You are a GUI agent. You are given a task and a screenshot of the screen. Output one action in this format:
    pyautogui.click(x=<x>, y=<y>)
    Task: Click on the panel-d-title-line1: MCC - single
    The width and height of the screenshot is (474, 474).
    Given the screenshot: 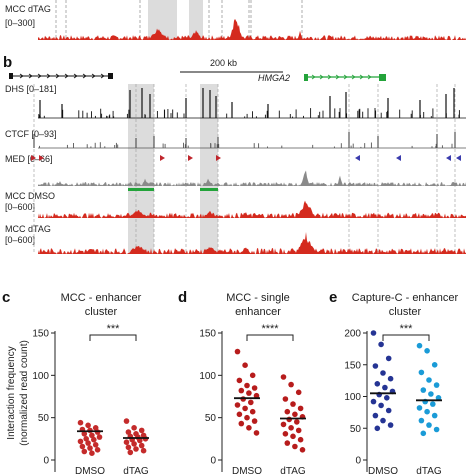 What is the action you would take?
    pyautogui.click(x=258, y=298)
    